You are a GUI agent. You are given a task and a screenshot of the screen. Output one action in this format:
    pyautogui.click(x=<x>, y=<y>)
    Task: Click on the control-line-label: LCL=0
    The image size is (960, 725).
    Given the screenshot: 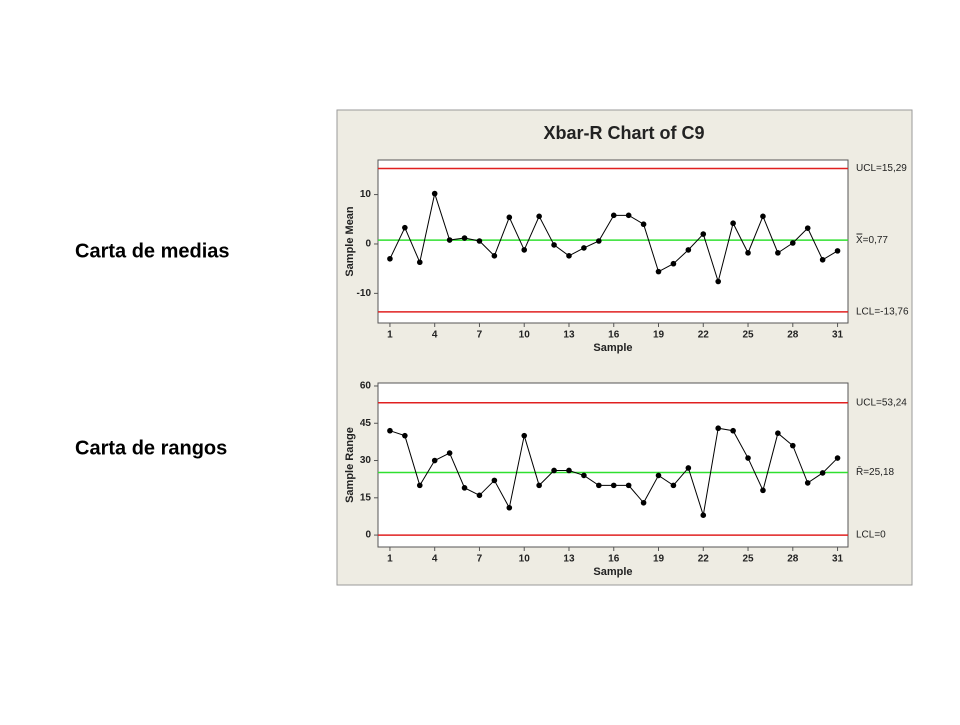 What is the action you would take?
    pyautogui.click(x=871, y=535)
    